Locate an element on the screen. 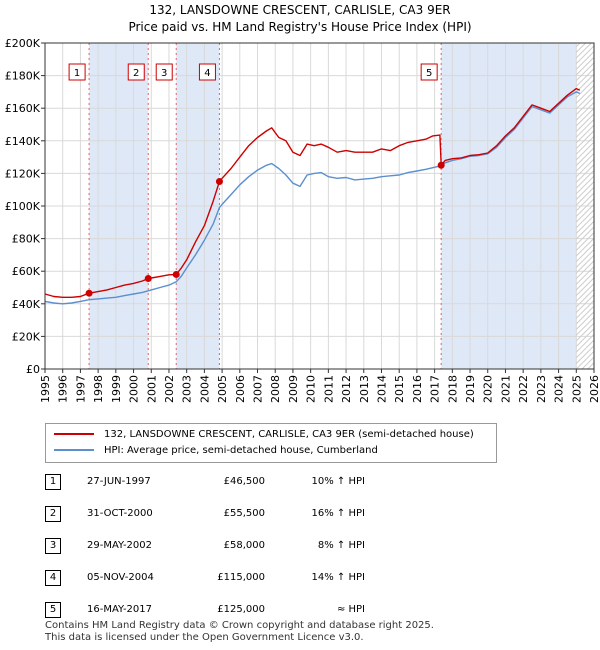 The image size is (600, 650). sale-price: £58,000 is located at coordinates (244, 545).